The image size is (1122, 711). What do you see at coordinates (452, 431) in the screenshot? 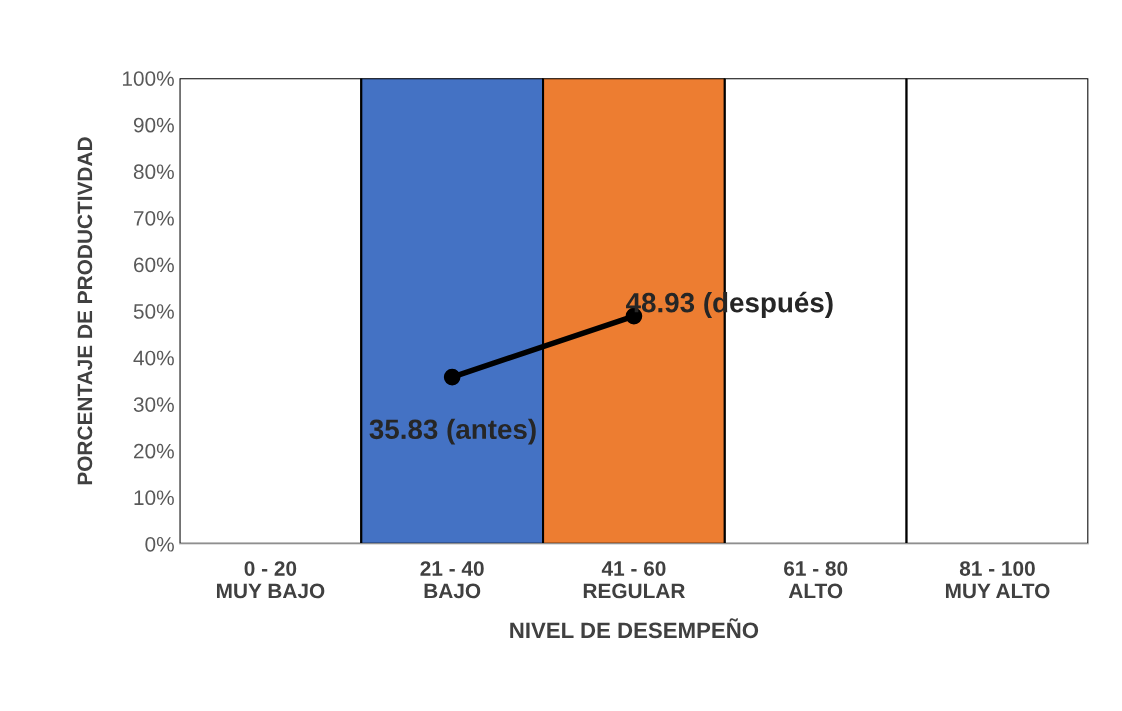
I see `data-label: 35.83 (antes)` at bounding box center [452, 431].